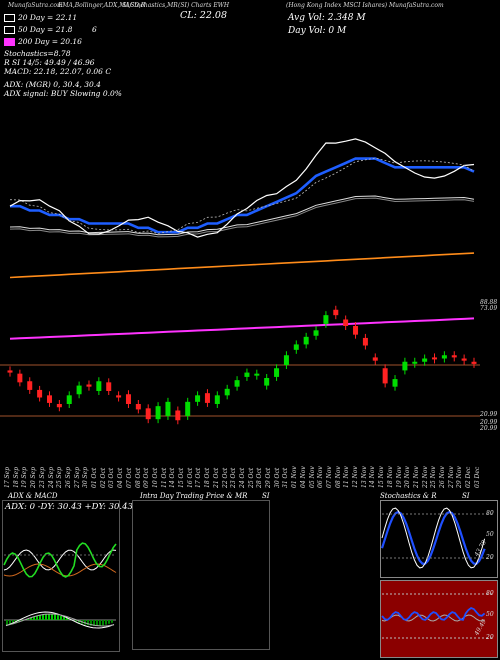  What do you see at coordinates (9, 18) in the screenshot?
I see `legend-ema20-swatch` at bounding box center [9, 18].